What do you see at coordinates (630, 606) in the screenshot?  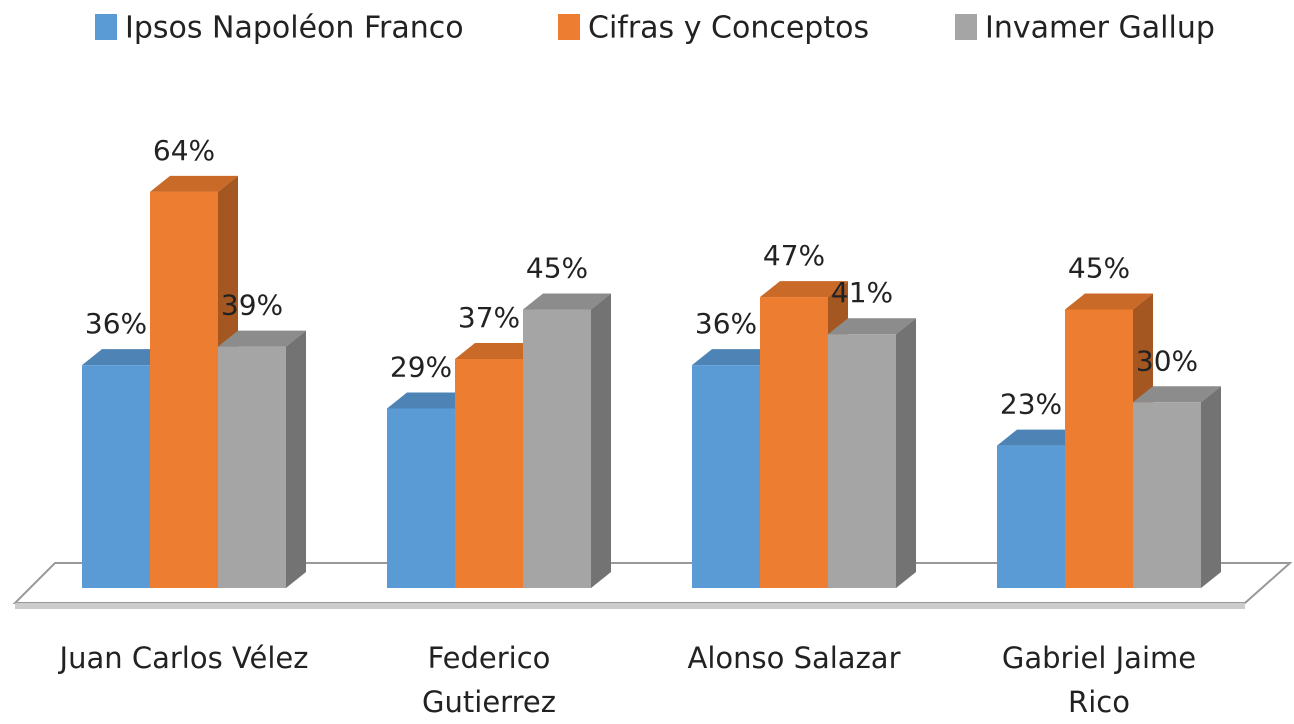 I see `floor-edge` at bounding box center [630, 606].